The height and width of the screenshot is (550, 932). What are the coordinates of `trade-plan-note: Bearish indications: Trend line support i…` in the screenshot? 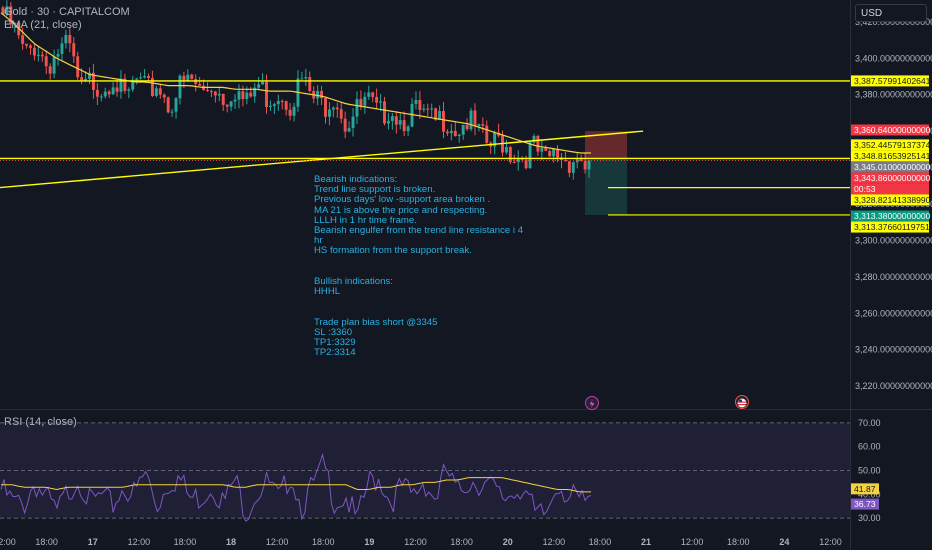 It's located at (418, 266).